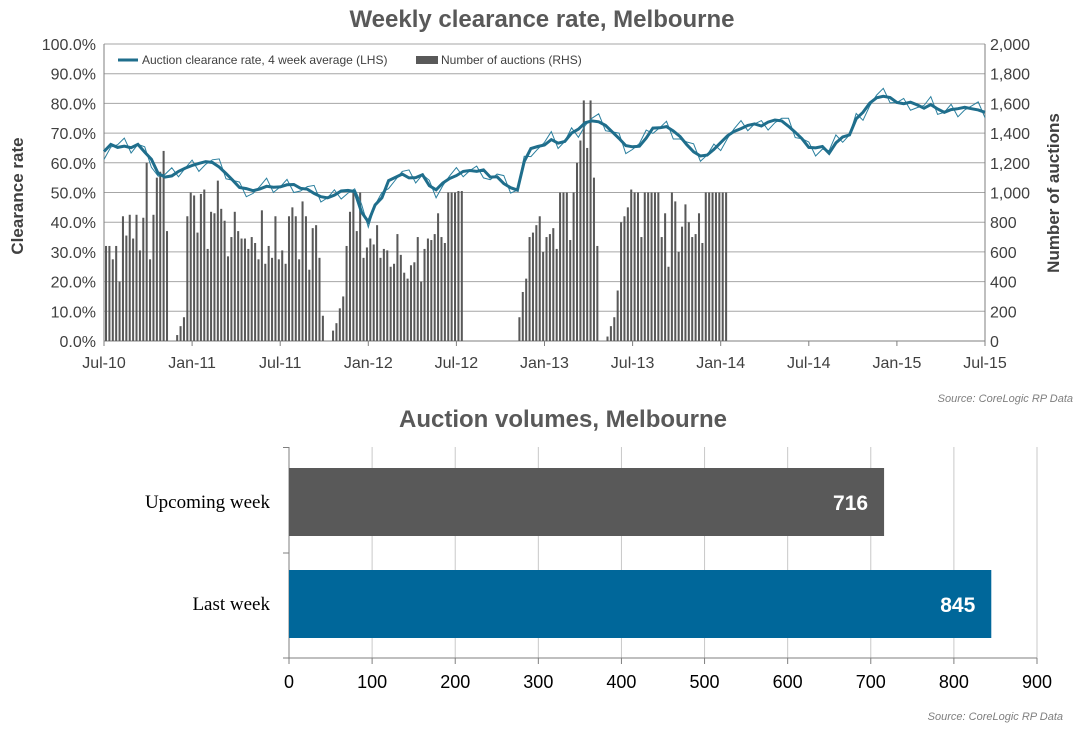 The width and height of the screenshot is (1080, 730). Describe the element at coordinates (640, 604) in the screenshot. I see `bar-last-week` at that location.